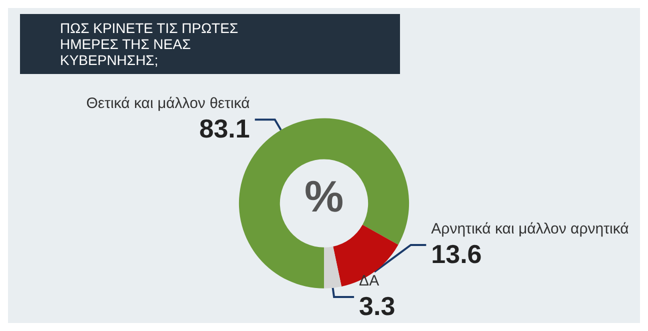  Describe the element at coordinates (456, 254) in the screenshot. I see `data-label: 13.6` at that location.